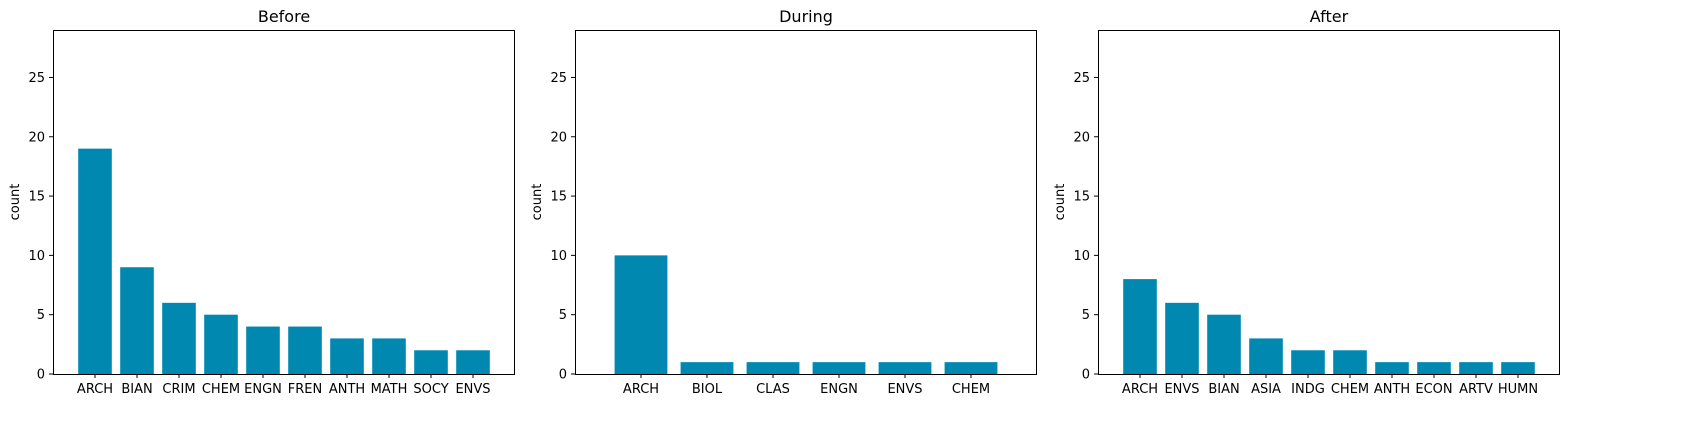 The image size is (1686, 435). I want to click on bar-crim, so click(179, 338).